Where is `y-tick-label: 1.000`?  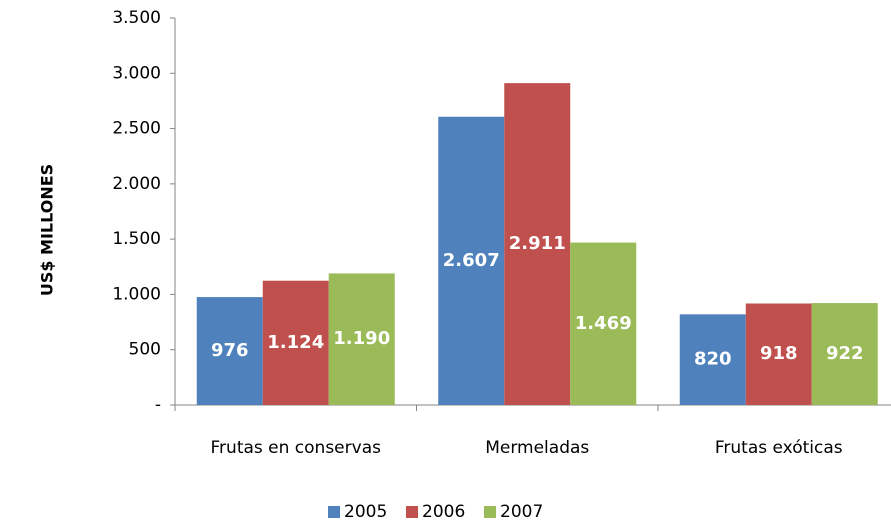 y-tick-label: 1.000 is located at coordinates (136, 294).